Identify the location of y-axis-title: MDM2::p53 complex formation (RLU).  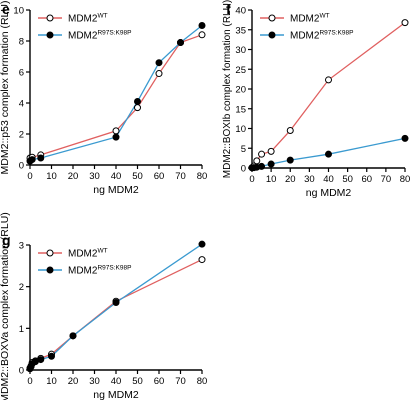
(5, 88).